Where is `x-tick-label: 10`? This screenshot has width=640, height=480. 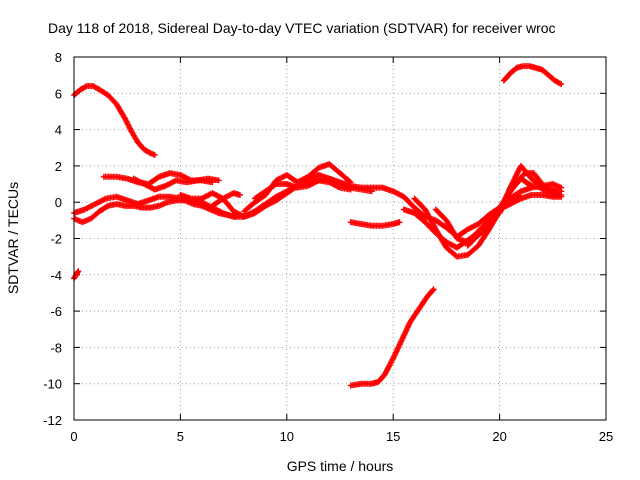
x-tick-label: 10 is located at coordinates (287, 436).